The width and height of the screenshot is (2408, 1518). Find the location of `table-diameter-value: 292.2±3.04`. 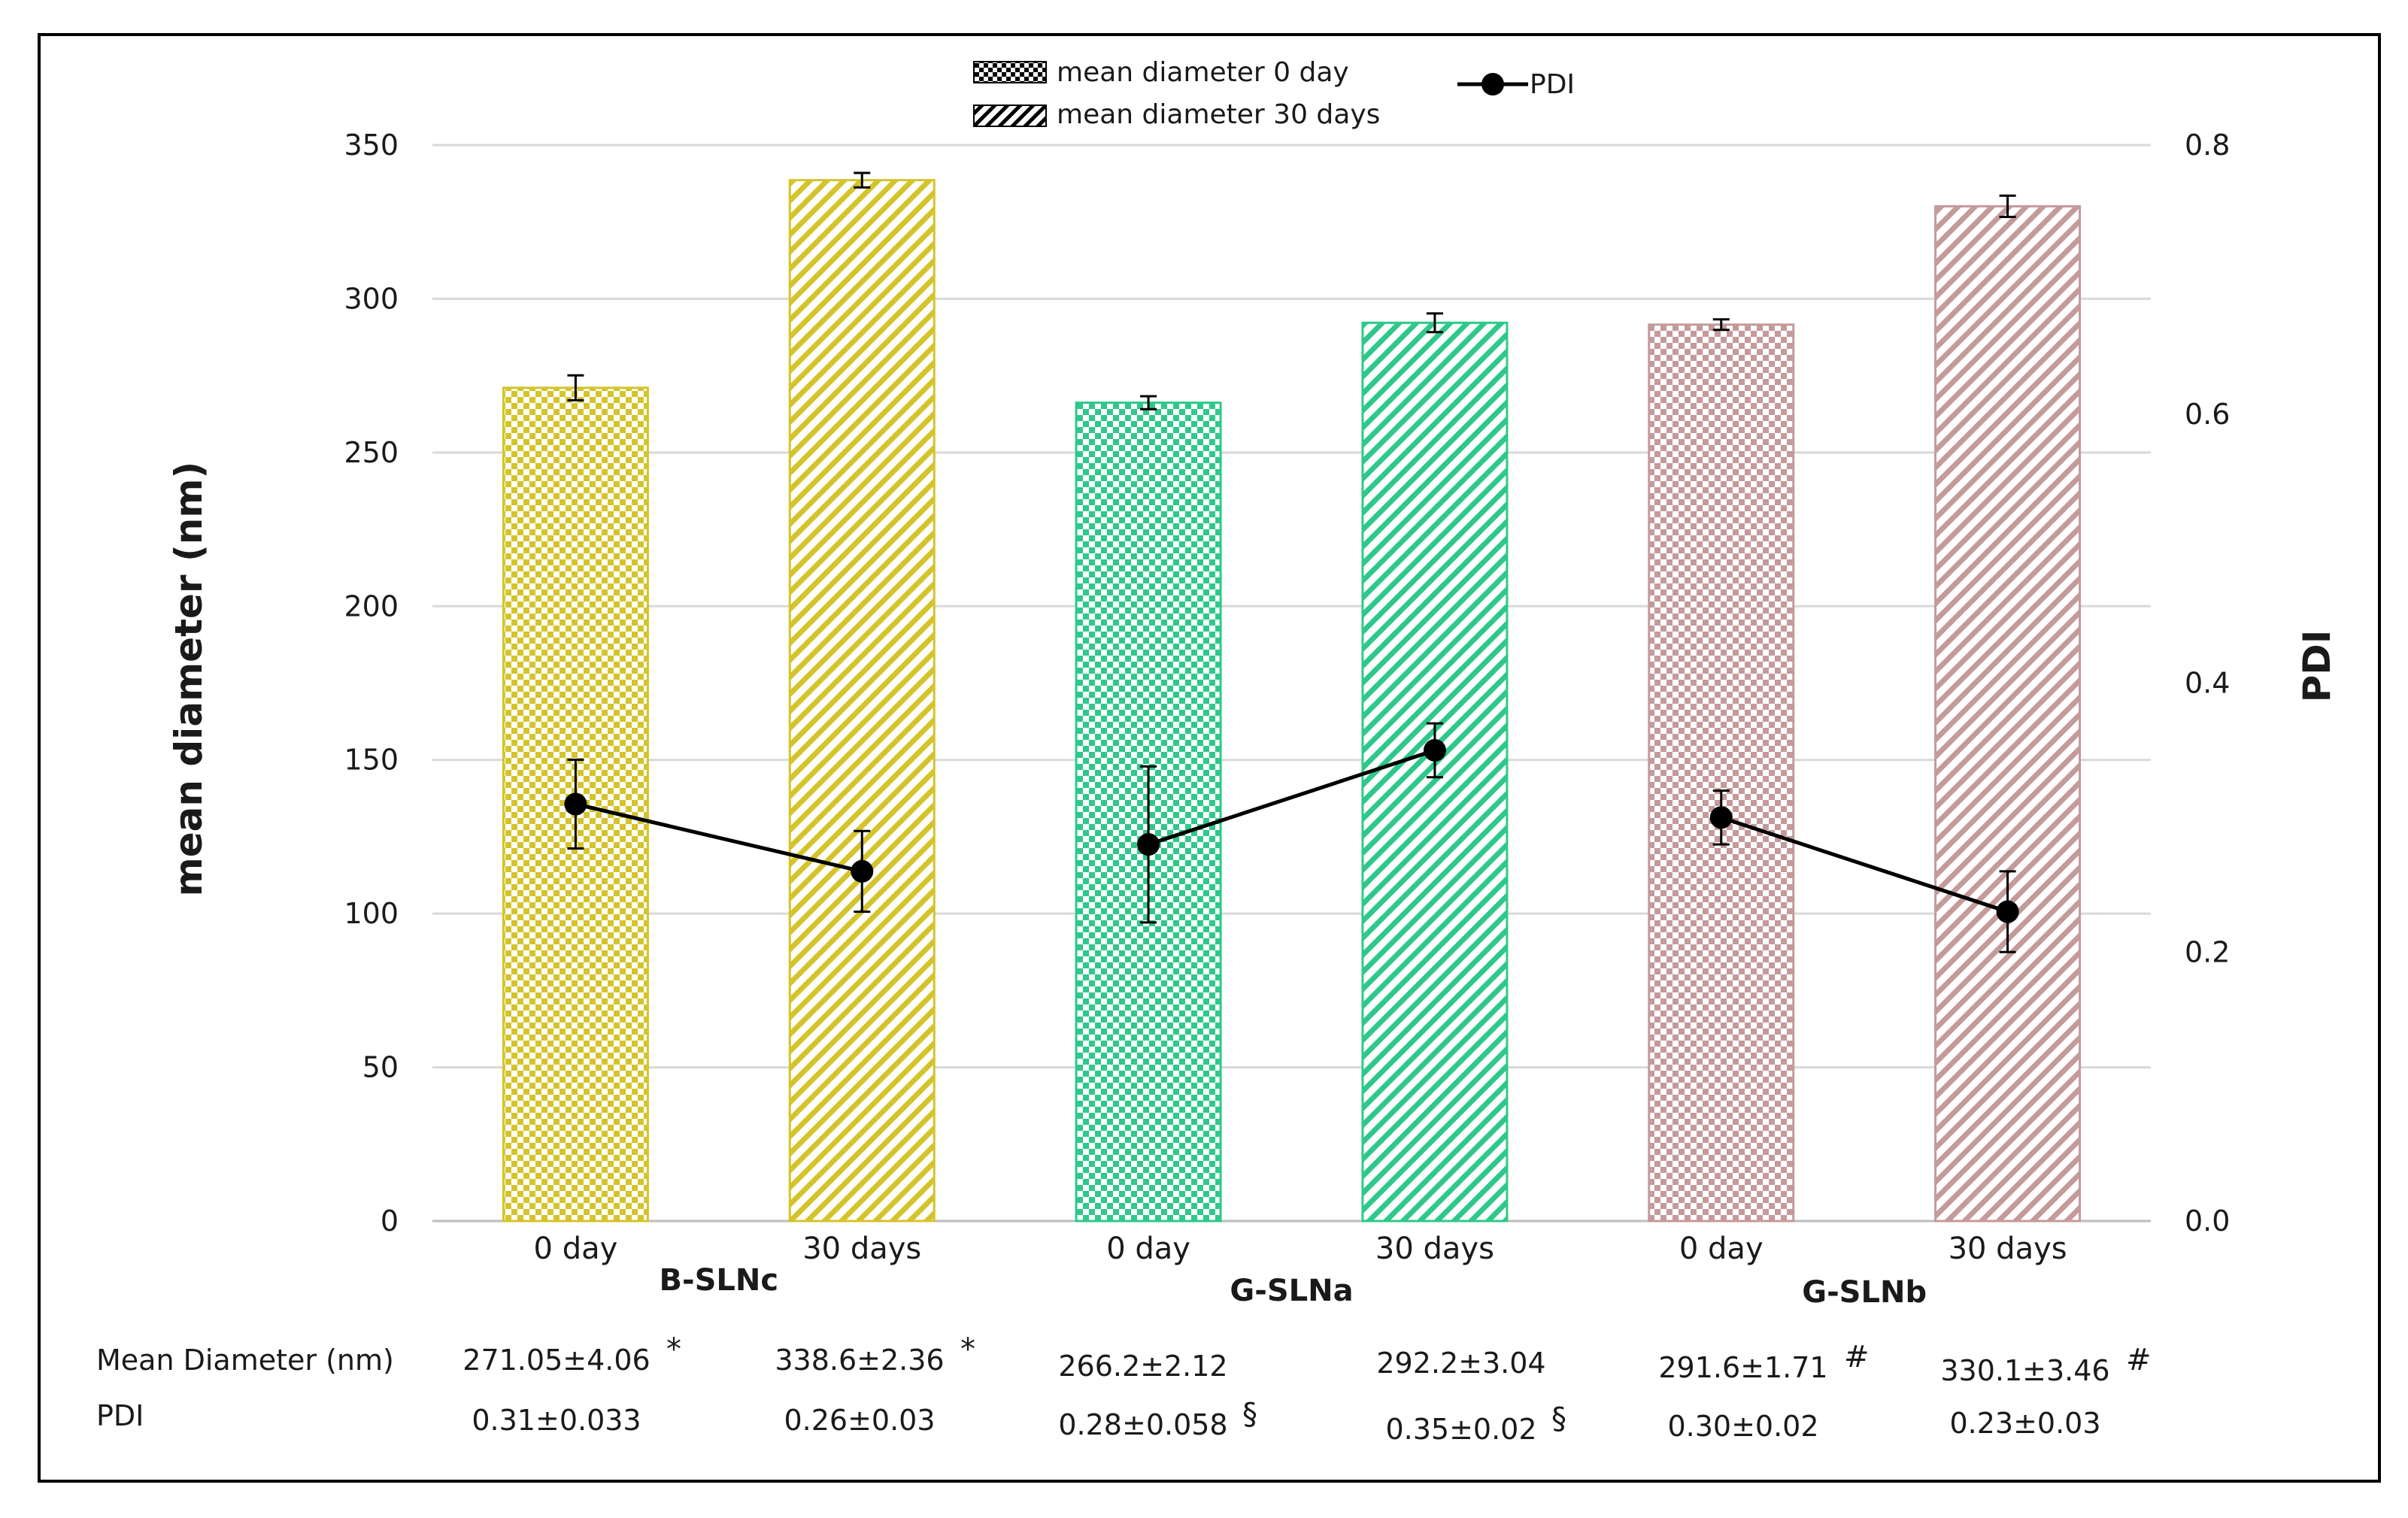

table-diameter-value: 292.2±3.04 is located at coordinates (1460, 1363).